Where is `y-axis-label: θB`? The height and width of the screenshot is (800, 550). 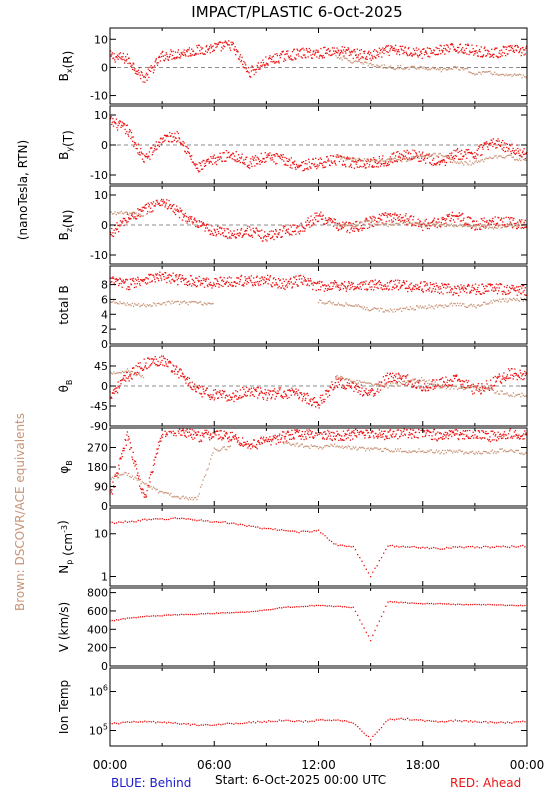 y-axis-label: θB is located at coordinates (65, 386).